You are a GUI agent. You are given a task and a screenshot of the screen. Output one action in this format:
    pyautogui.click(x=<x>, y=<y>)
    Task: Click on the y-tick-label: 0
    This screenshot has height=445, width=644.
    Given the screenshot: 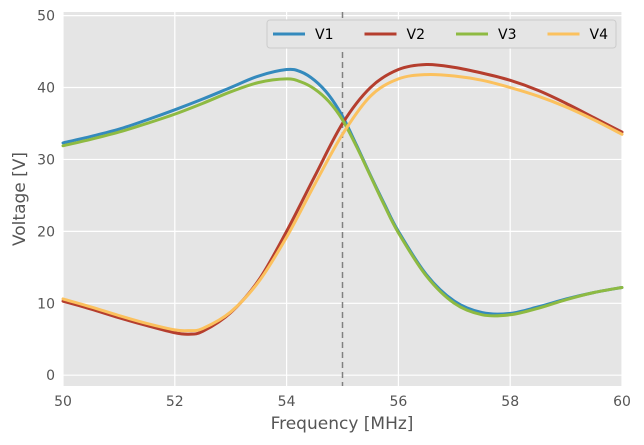 What is the action you would take?
    pyautogui.click(x=50, y=376)
    